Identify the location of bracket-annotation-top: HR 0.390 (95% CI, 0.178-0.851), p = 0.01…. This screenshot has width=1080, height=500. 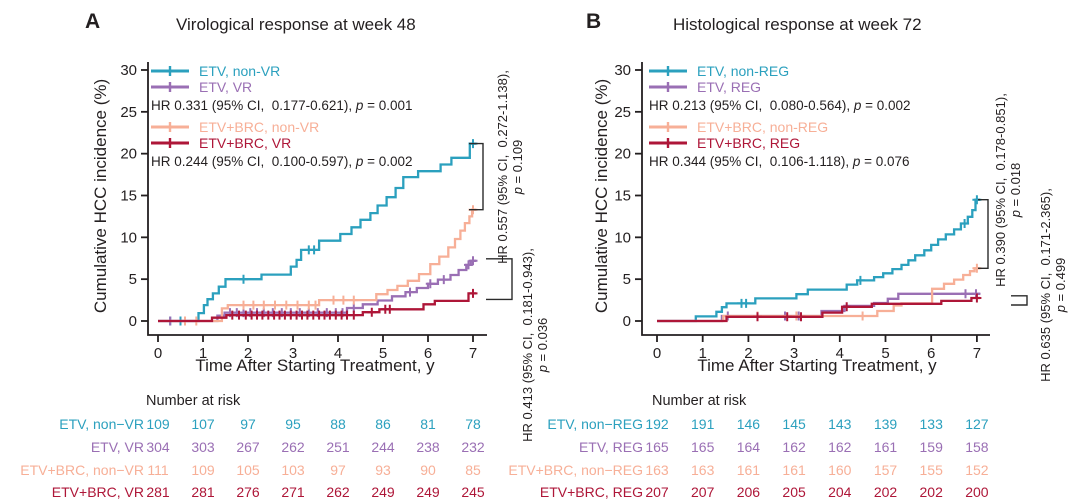
(1008, 190).